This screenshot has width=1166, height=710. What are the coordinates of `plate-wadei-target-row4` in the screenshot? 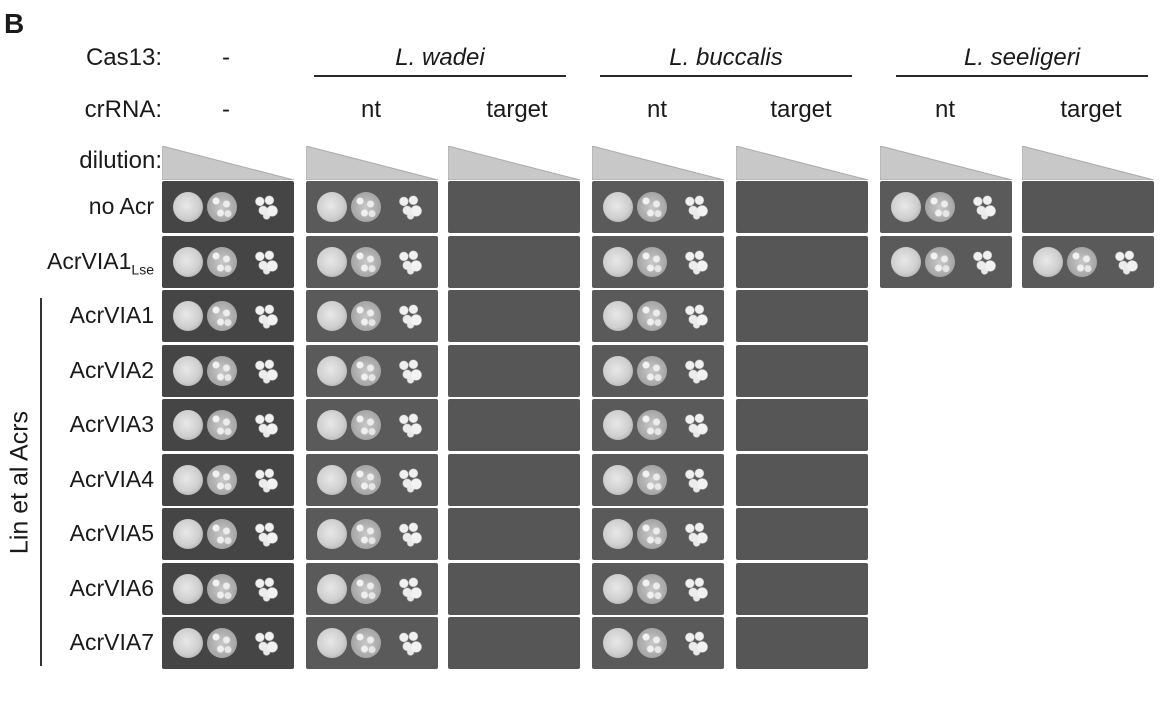 It's located at (514, 370).